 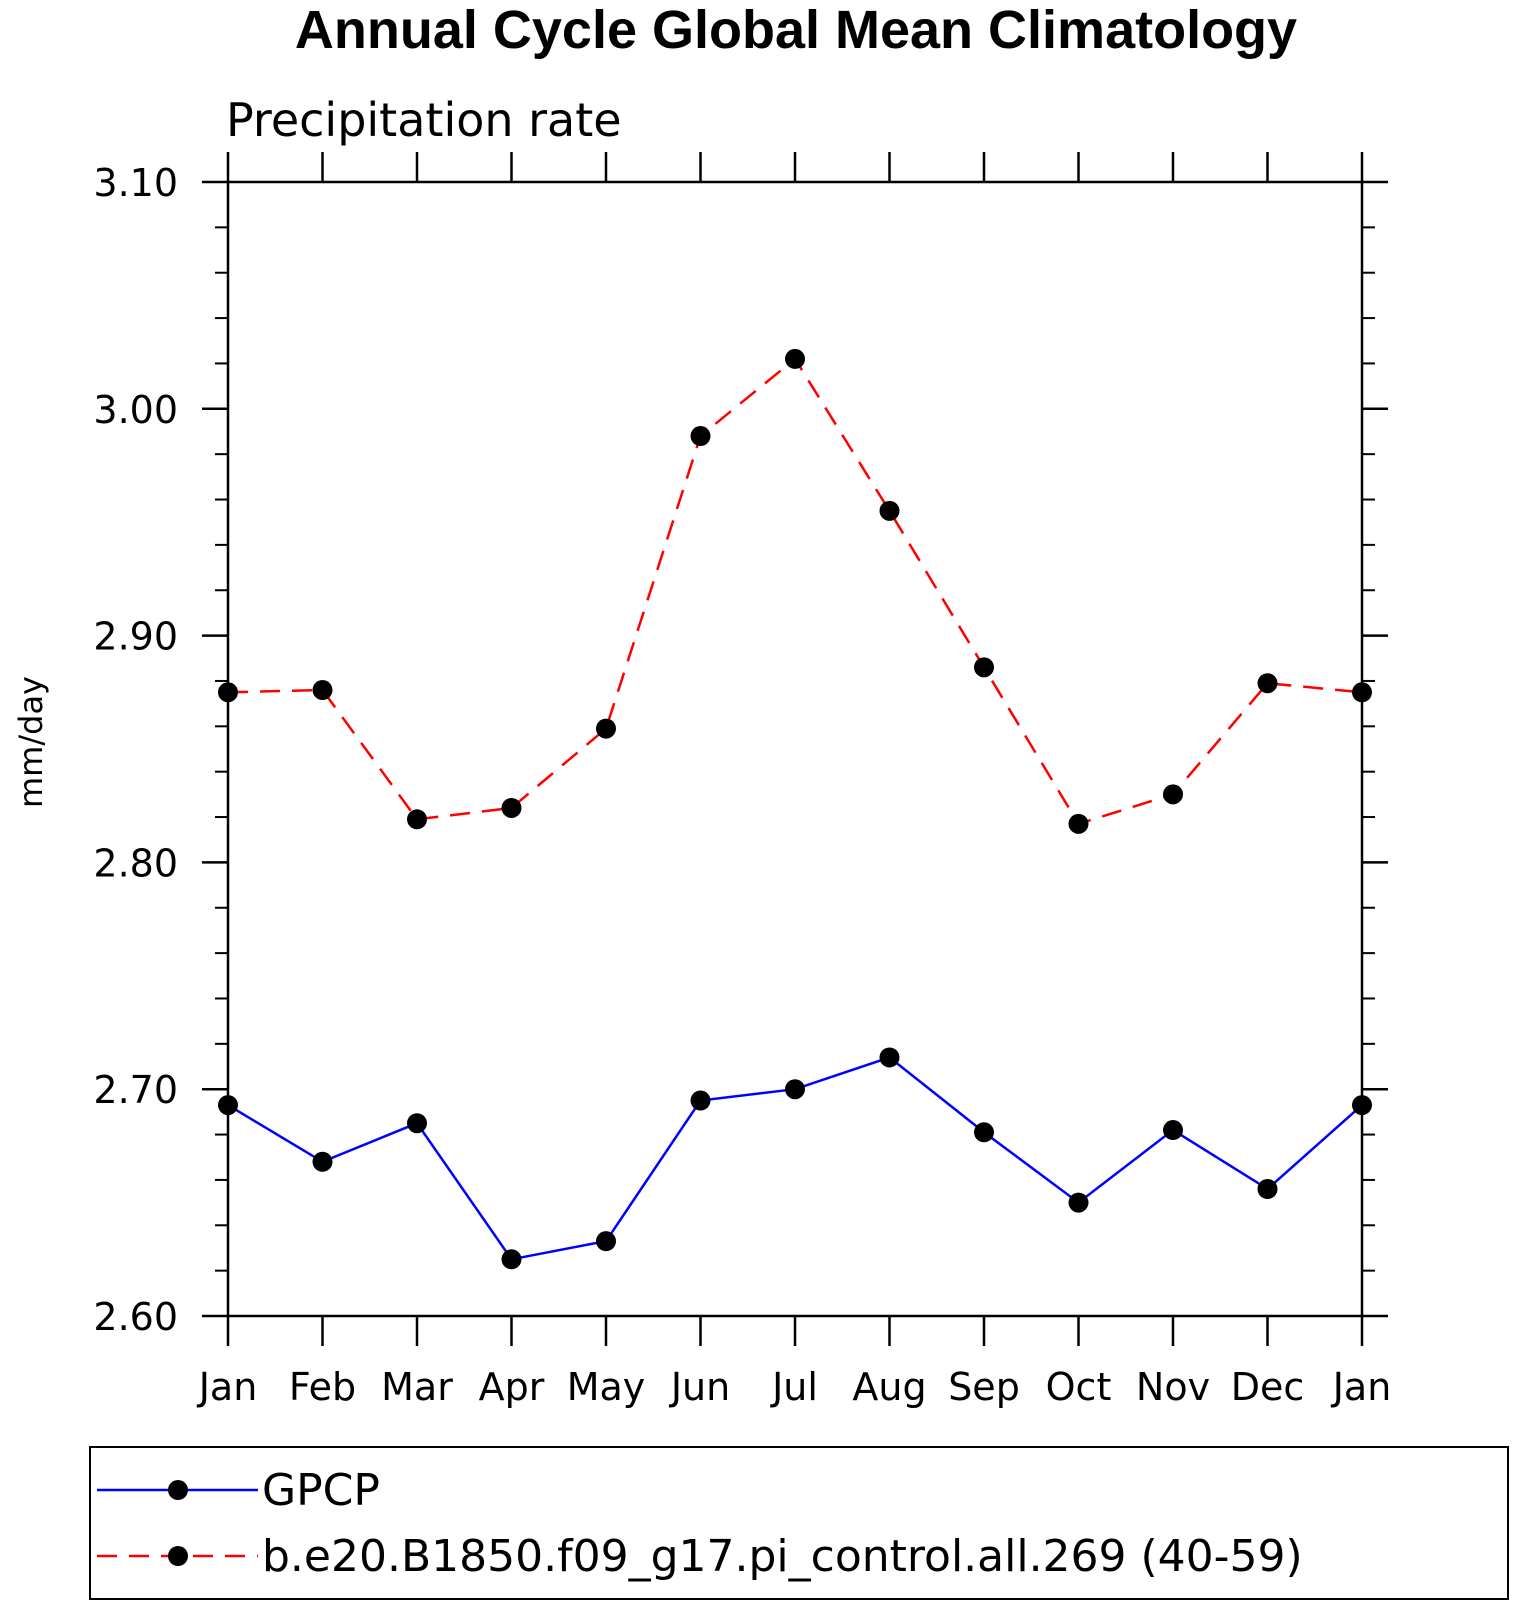 What do you see at coordinates (606, 1387) in the screenshot?
I see `x-tick-label: May` at bounding box center [606, 1387].